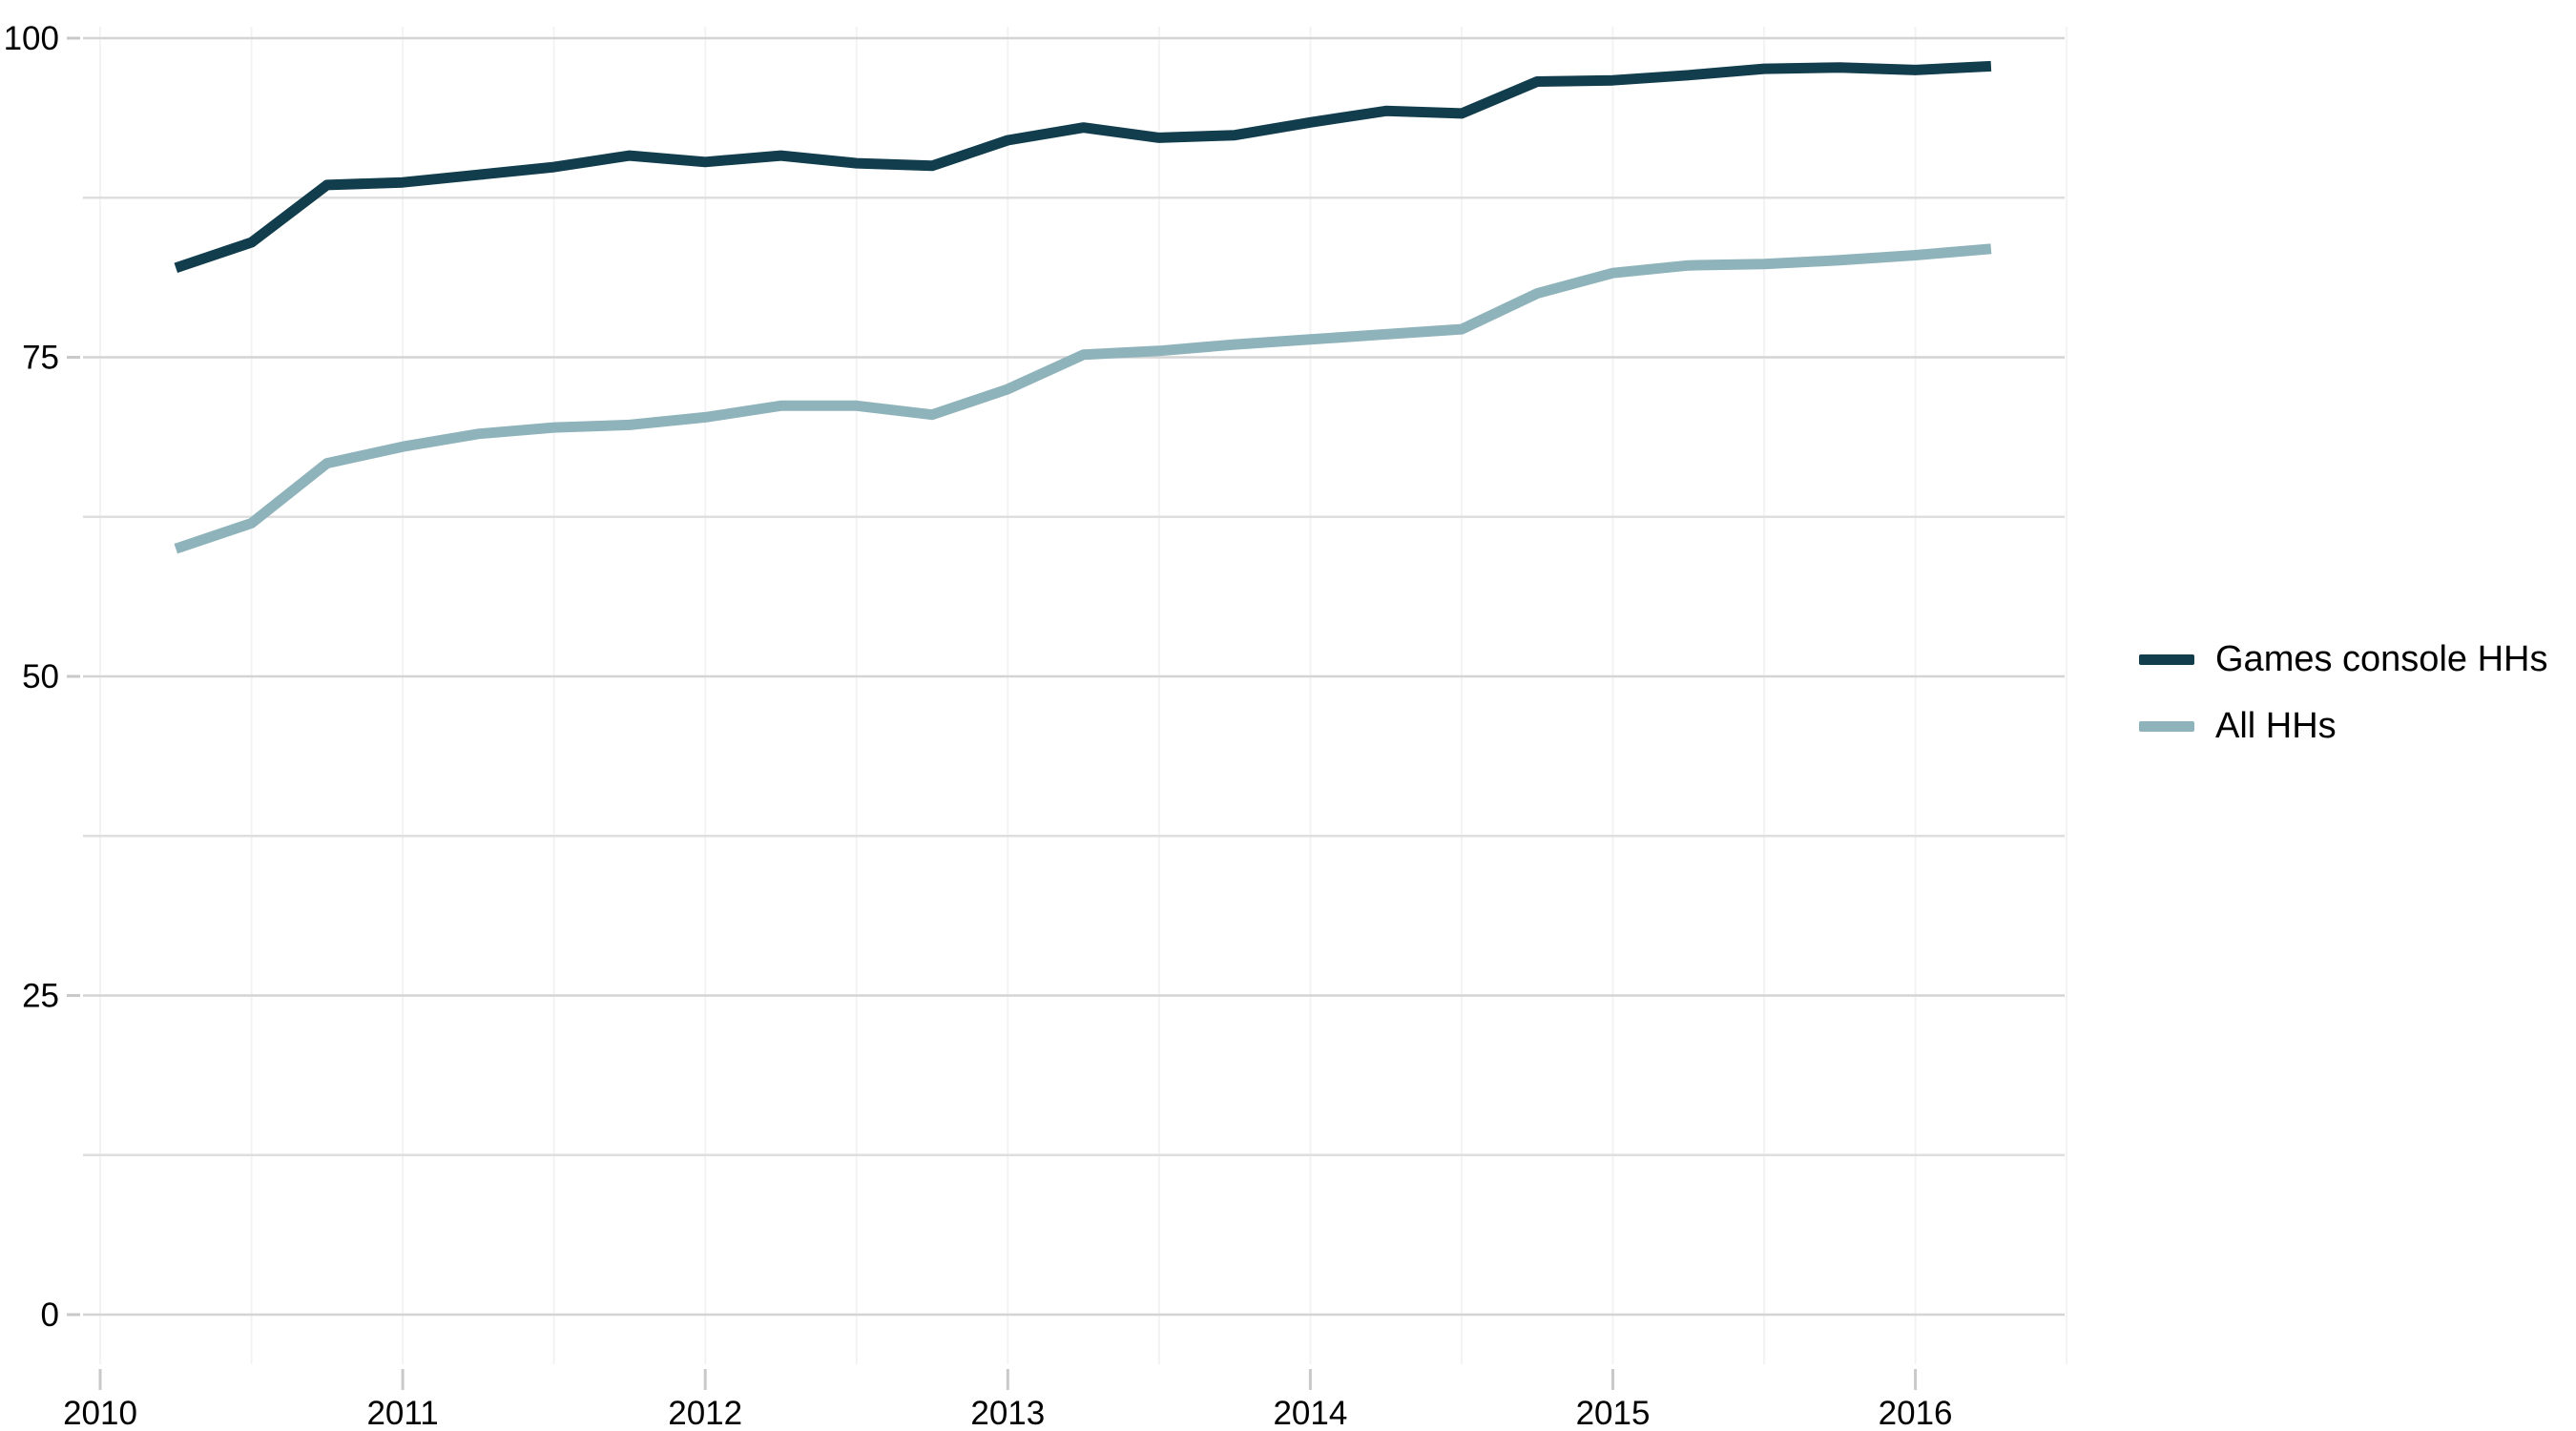 The height and width of the screenshot is (1431, 2576). What do you see at coordinates (31, 38) in the screenshot?
I see `y-axis-label: 100` at bounding box center [31, 38].